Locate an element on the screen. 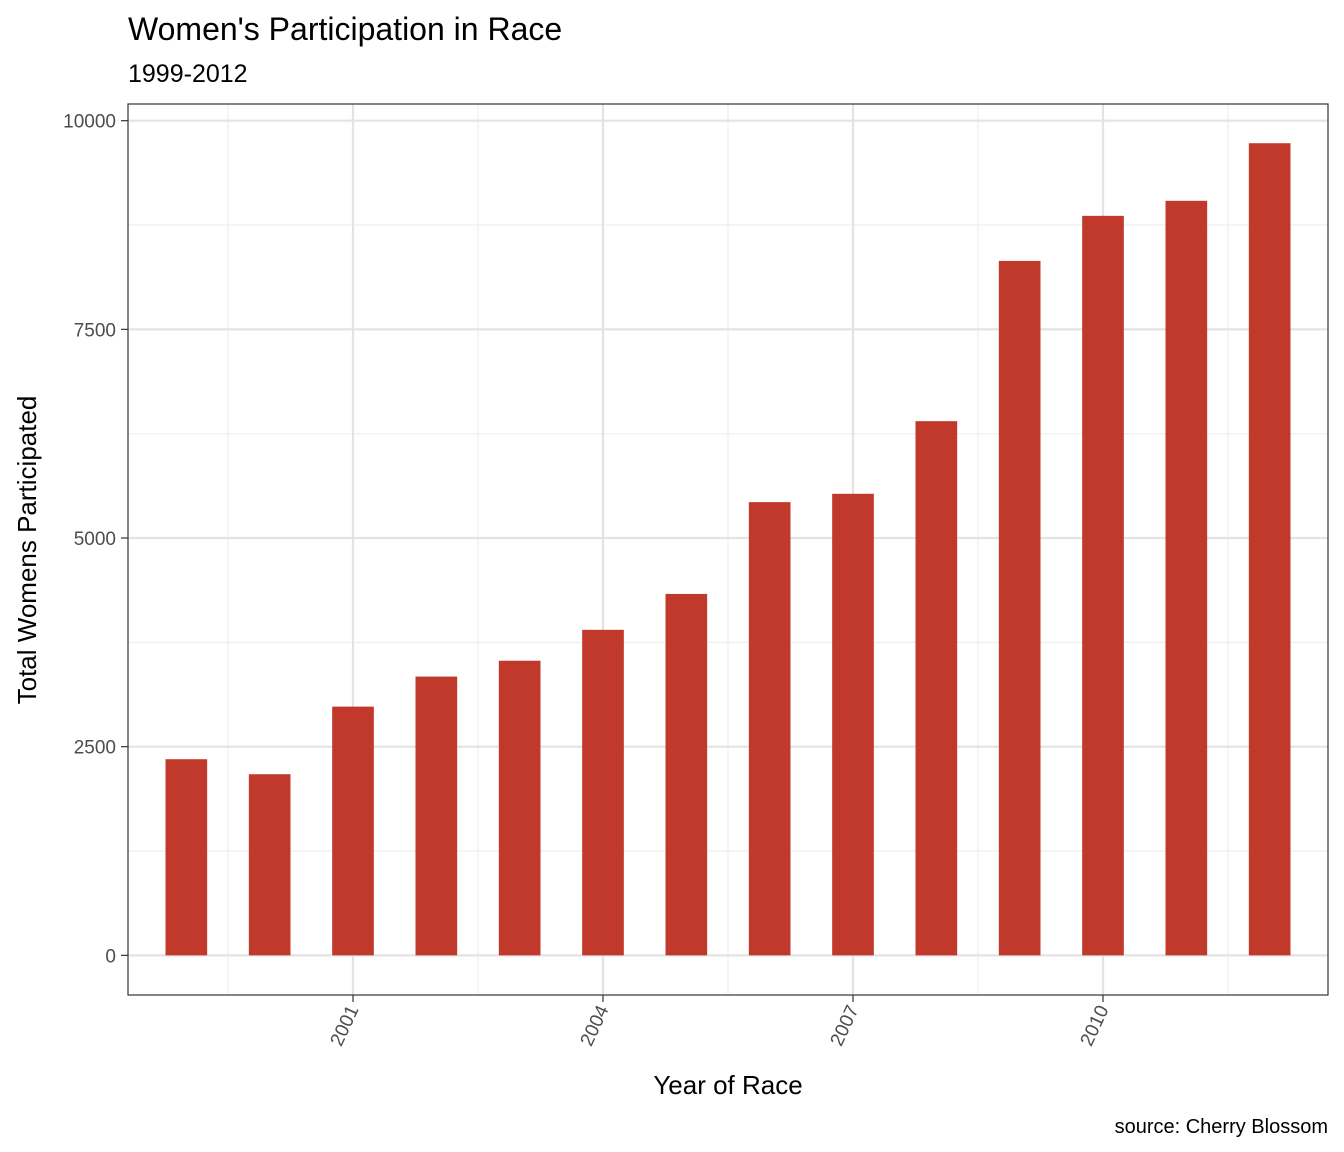 The height and width of the screenshot is (1152, 1344). y-tick-label: 0 is located at coordinates (110, 956).